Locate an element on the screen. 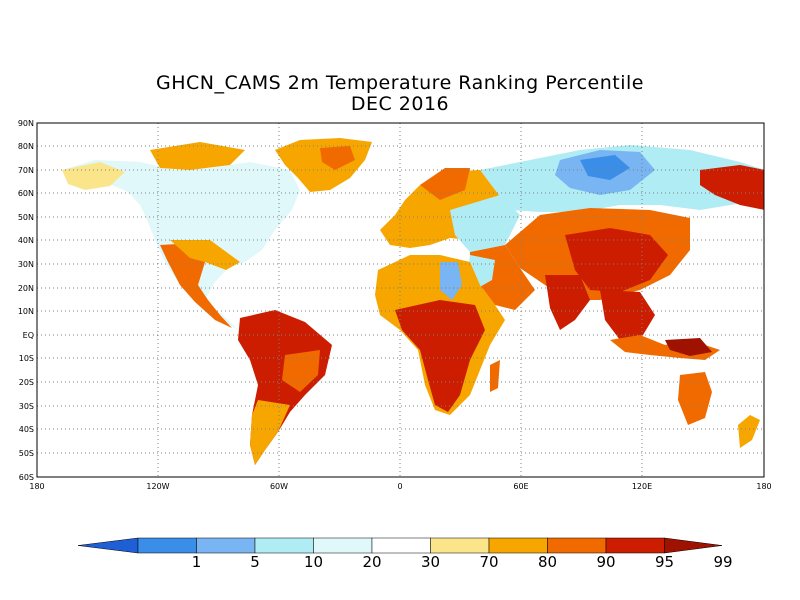 The width and height of the screenshot is (800, 600). northeast-siberia-warm is located at coordinates (732, 187).